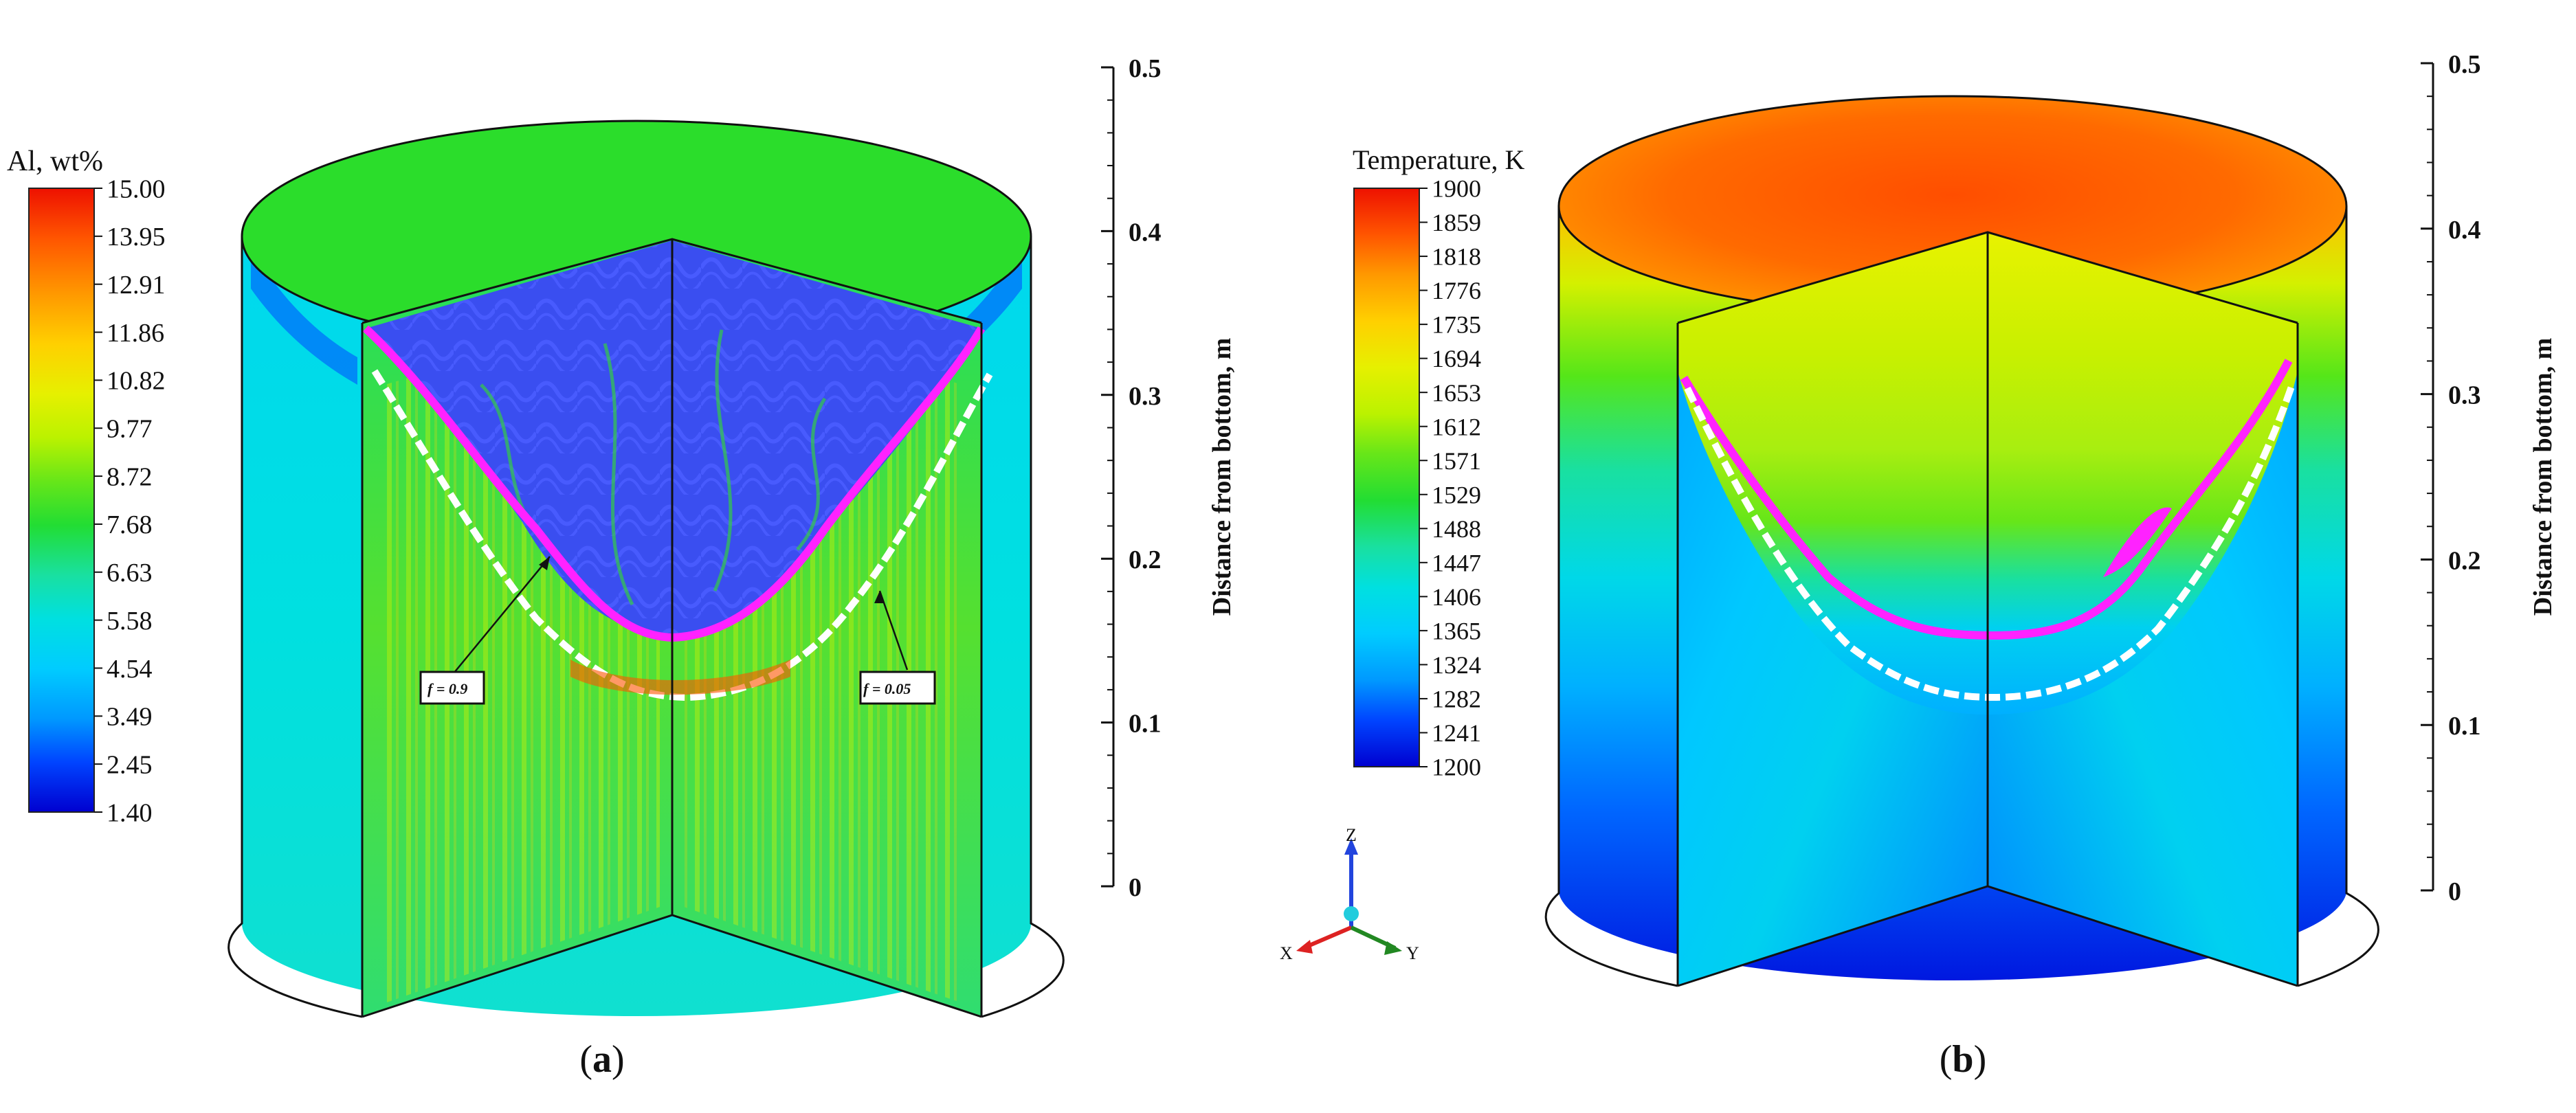 The height and width of the screenshot is (1113, 2576). I want to click on colorbar-al-tick-label: 6.63, so click(130, 573).